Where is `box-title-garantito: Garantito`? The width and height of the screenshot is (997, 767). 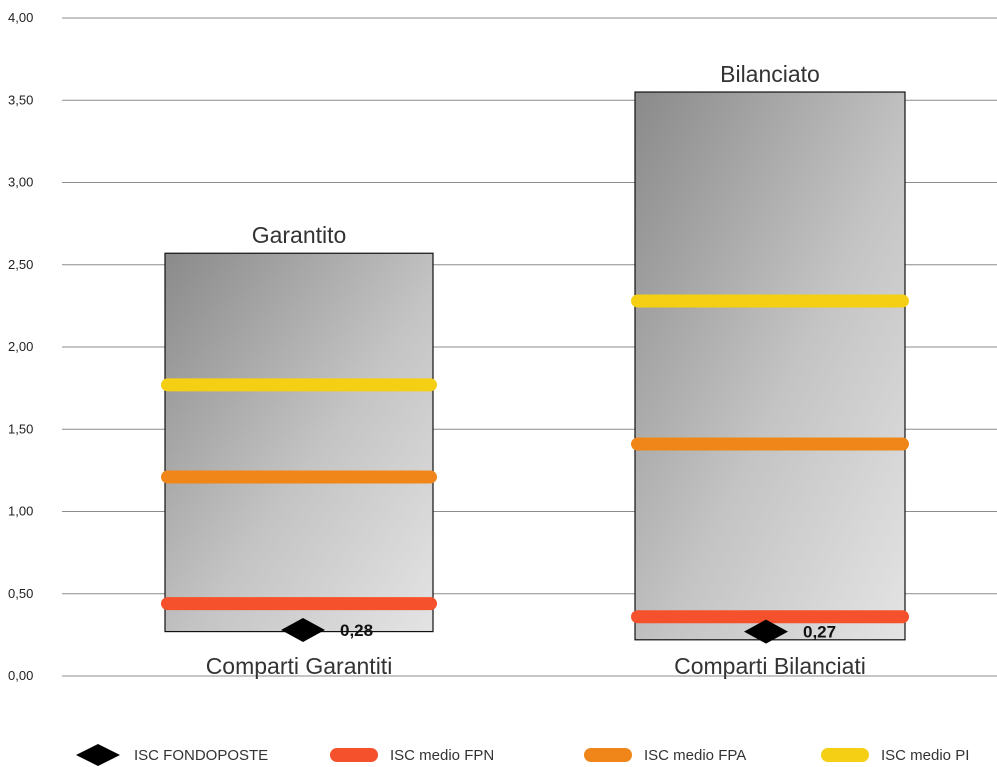 box-title-garantito: Garantito is located at coordinates (299, 235).